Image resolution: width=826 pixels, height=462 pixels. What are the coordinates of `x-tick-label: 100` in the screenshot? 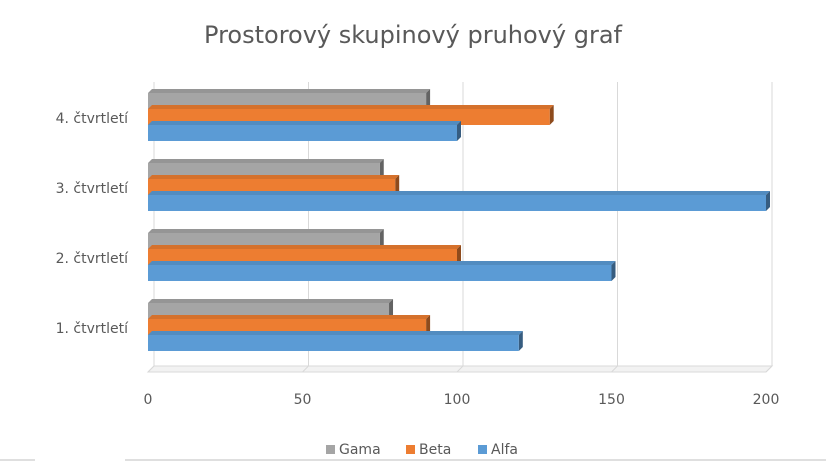 It's located at (457, 400).